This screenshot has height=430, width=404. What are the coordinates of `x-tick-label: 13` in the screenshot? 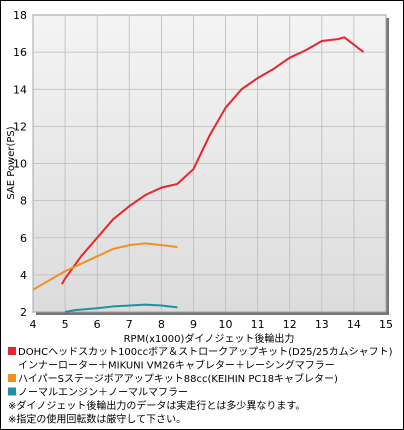 It's located at (322, 324).